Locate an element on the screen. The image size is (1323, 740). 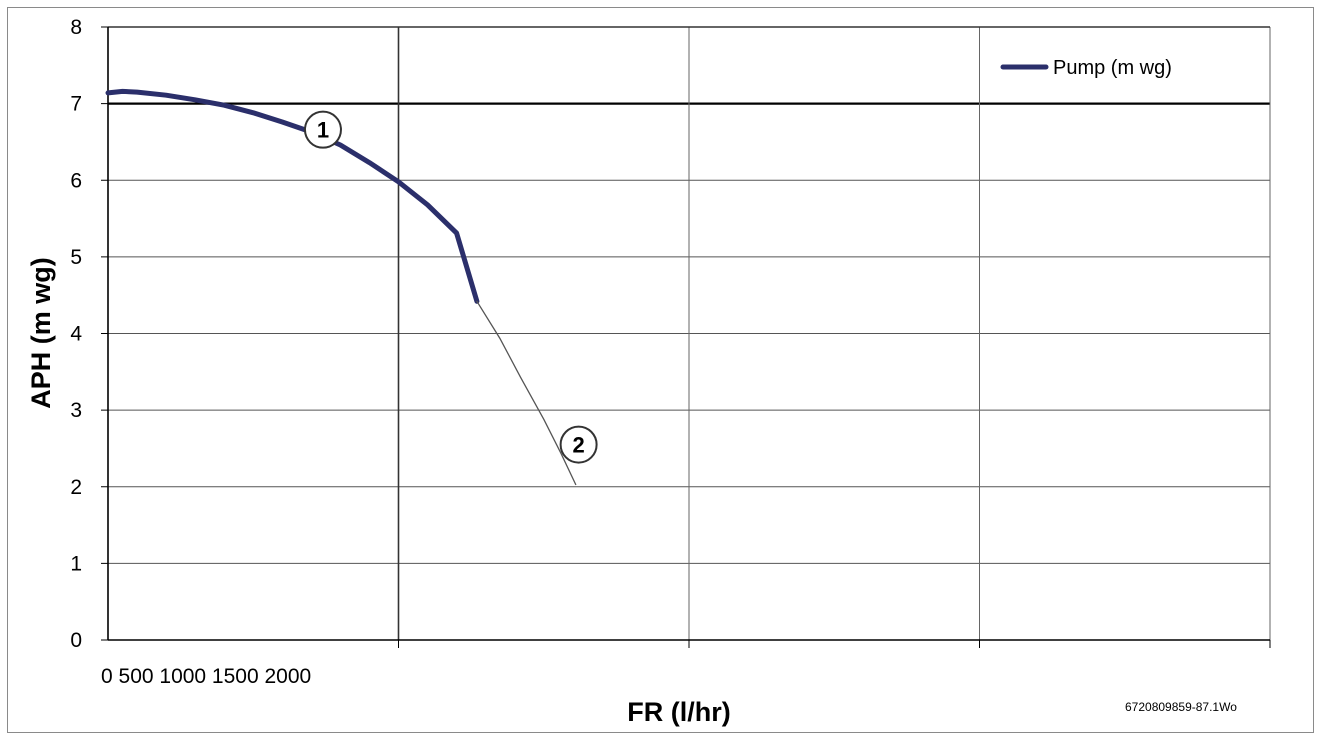
legend-label: Pump (m wg) is located at coordinates (1112, 68).